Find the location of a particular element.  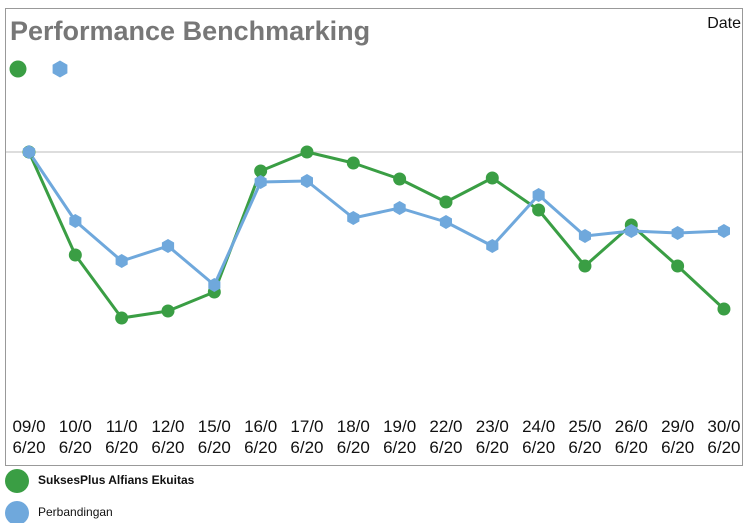

x-tick-label: 30/06/20 is located at coordinates (724, 437).